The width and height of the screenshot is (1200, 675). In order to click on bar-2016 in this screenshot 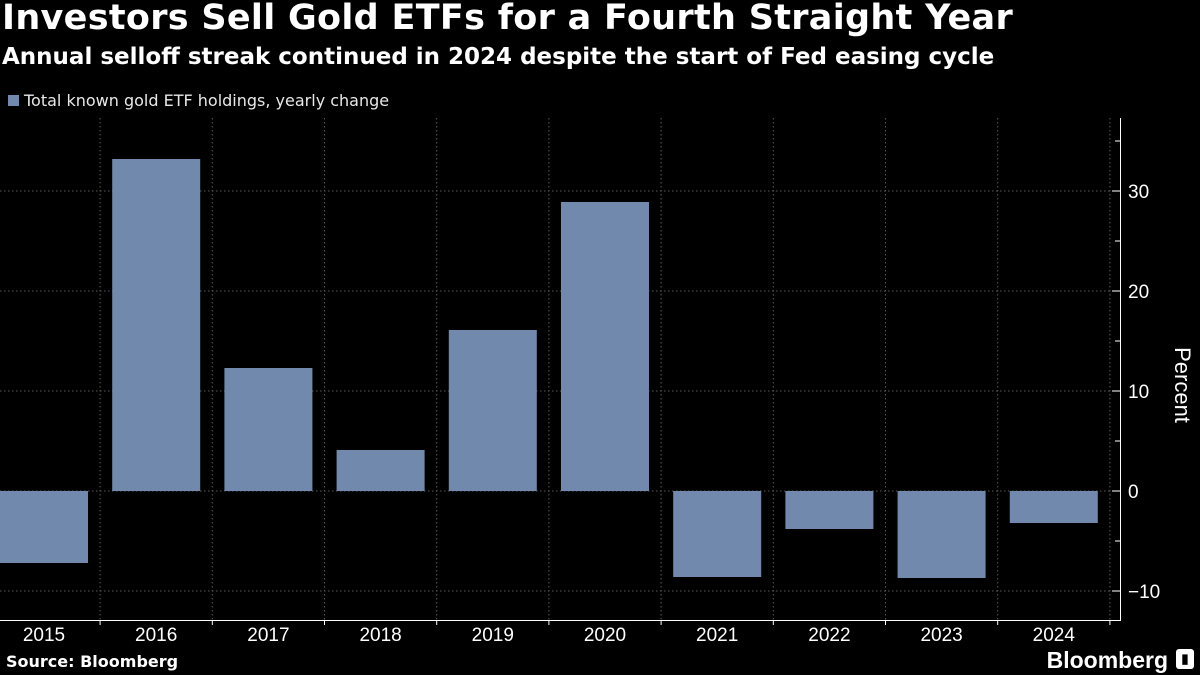, I will do `click(156, 325)`.